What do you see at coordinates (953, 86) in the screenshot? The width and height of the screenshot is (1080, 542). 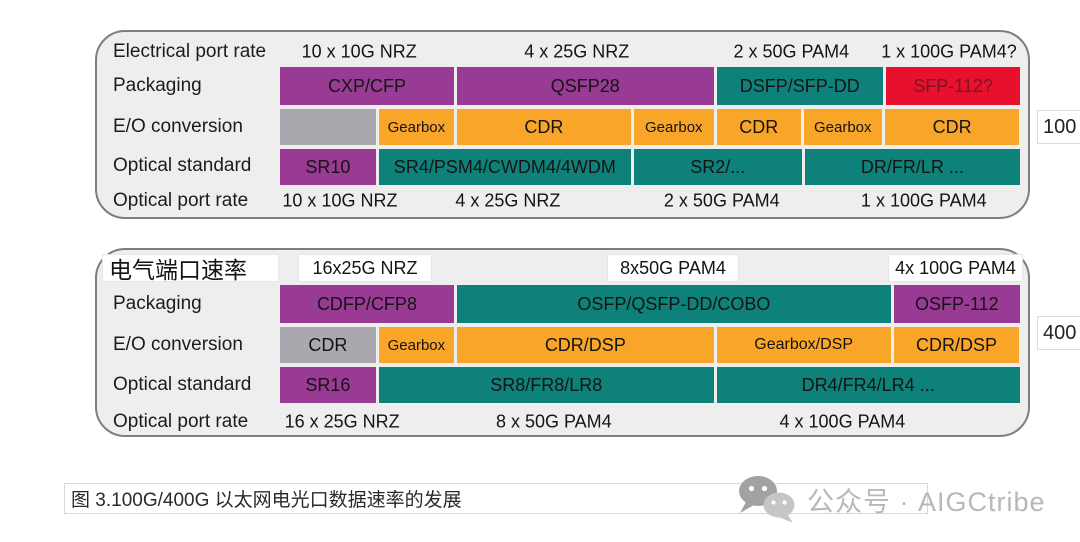 I see `packaging-block: SFP-112?` at bounding box center [953, 86].